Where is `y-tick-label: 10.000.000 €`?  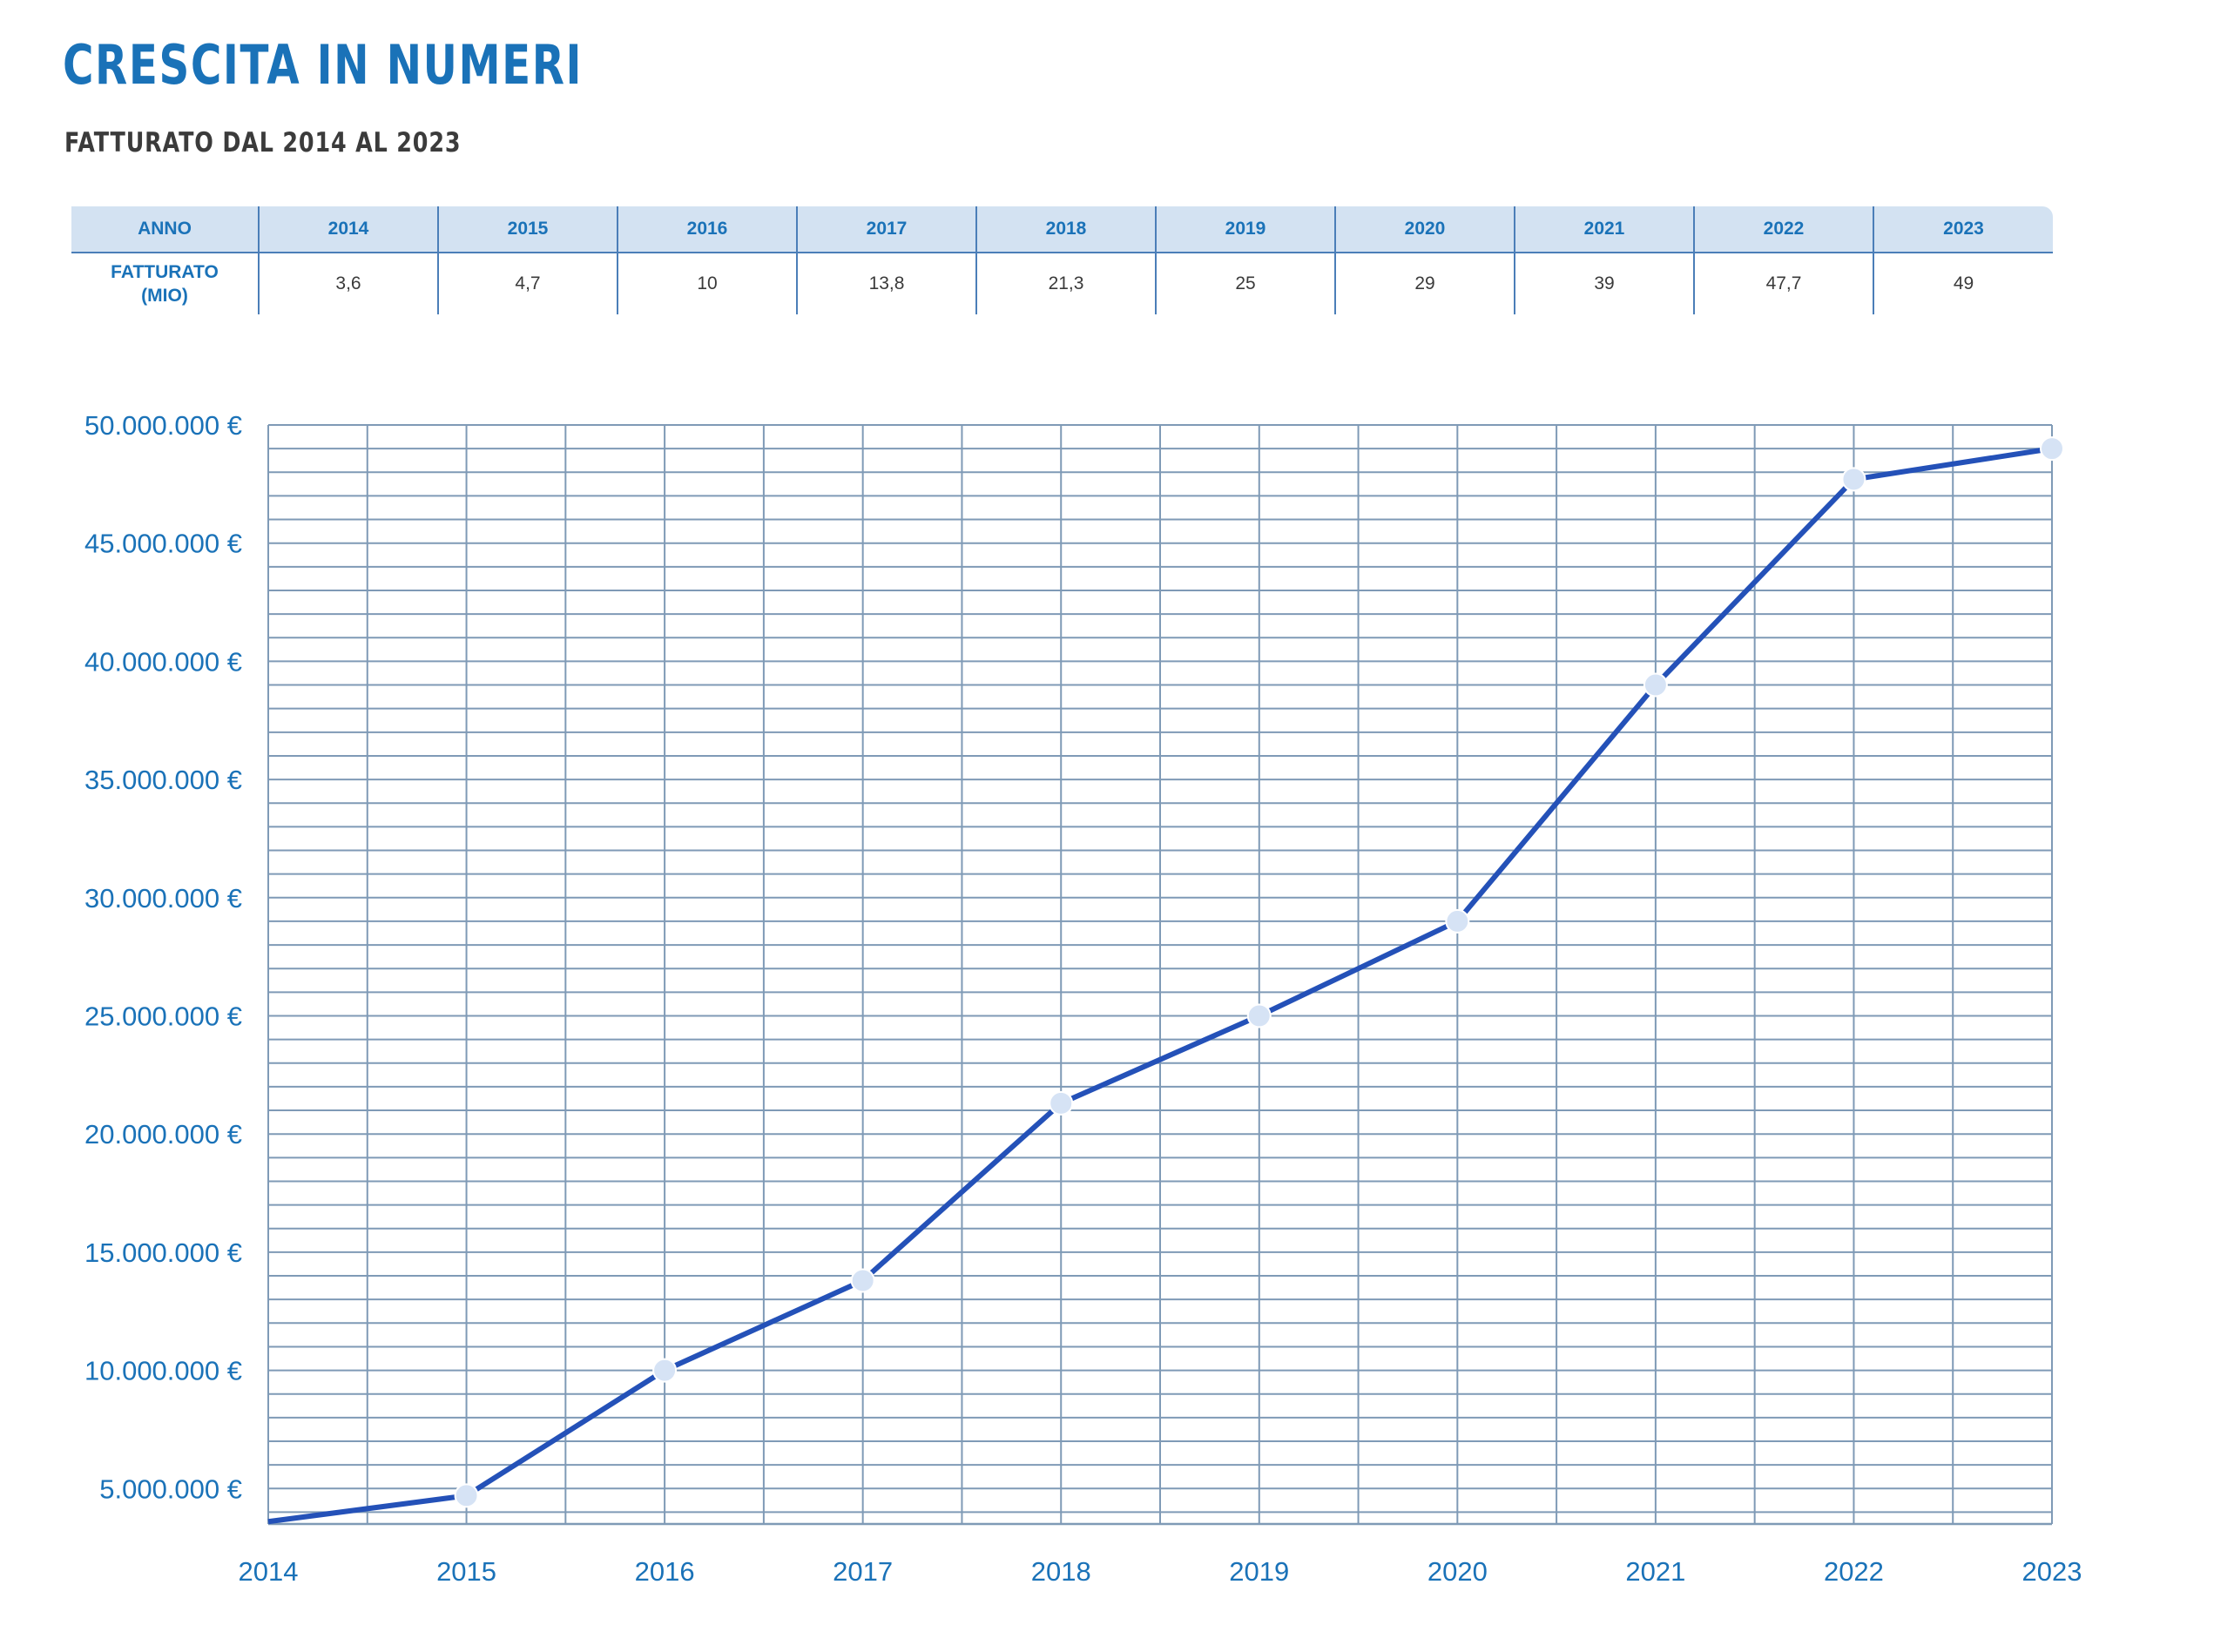
y-tick-label: 10.000.000 € is located at coordinates (163, 1371).